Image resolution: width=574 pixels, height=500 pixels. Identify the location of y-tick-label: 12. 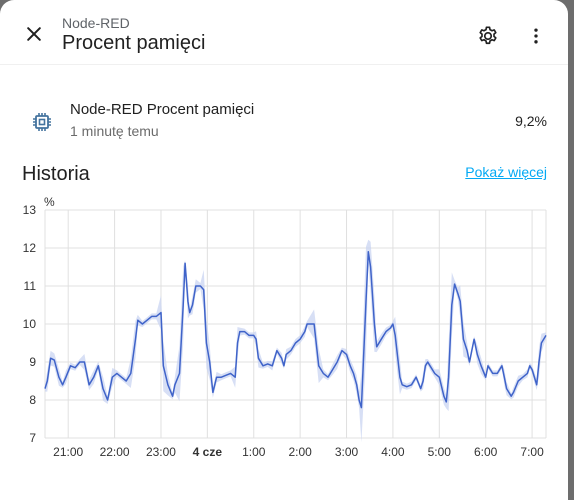
(30, 248).